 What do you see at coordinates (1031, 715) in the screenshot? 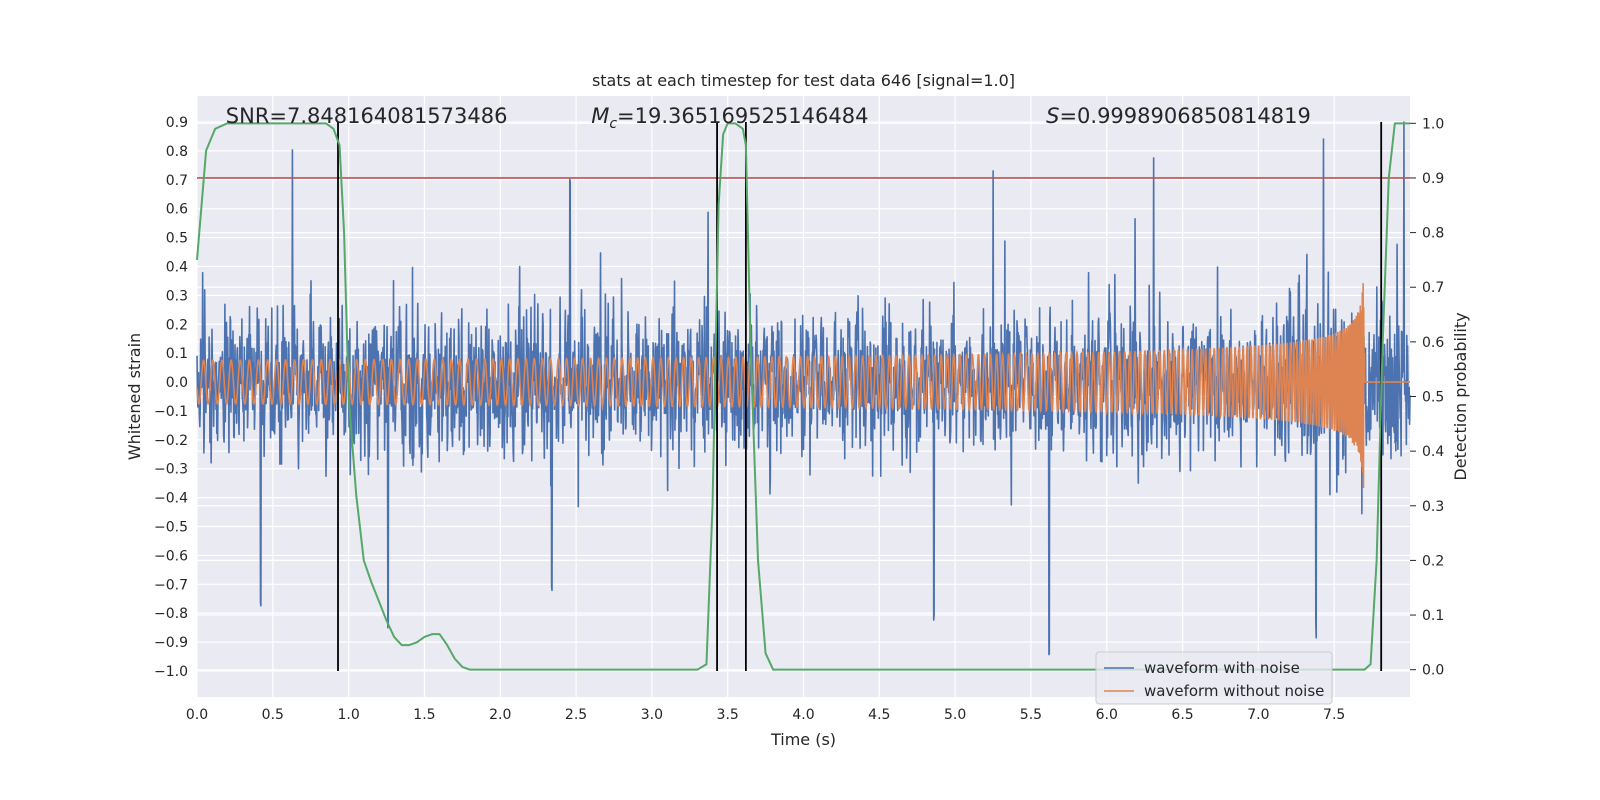
I see `x-tick-label: 5.5` at bounding box center [1031, 715].